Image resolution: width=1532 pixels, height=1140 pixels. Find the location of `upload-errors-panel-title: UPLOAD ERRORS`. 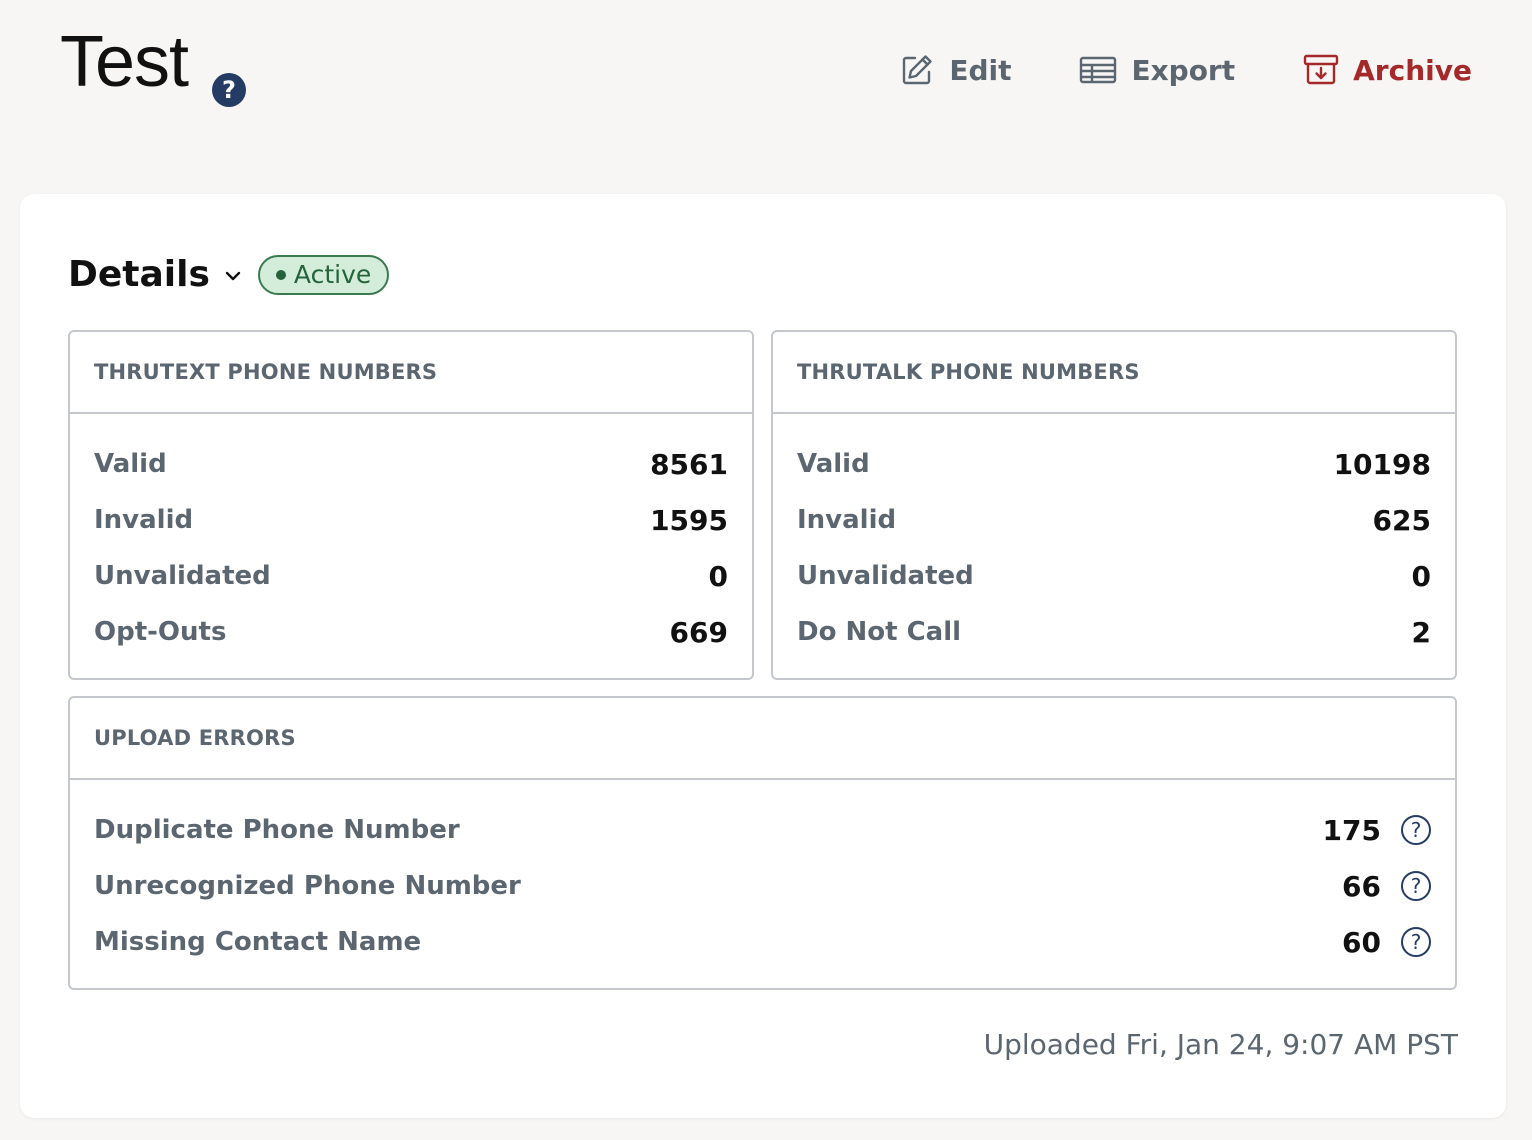

upload-errors-panel-title: UPLOAD ERRORS is located at coordinates (762, 739).